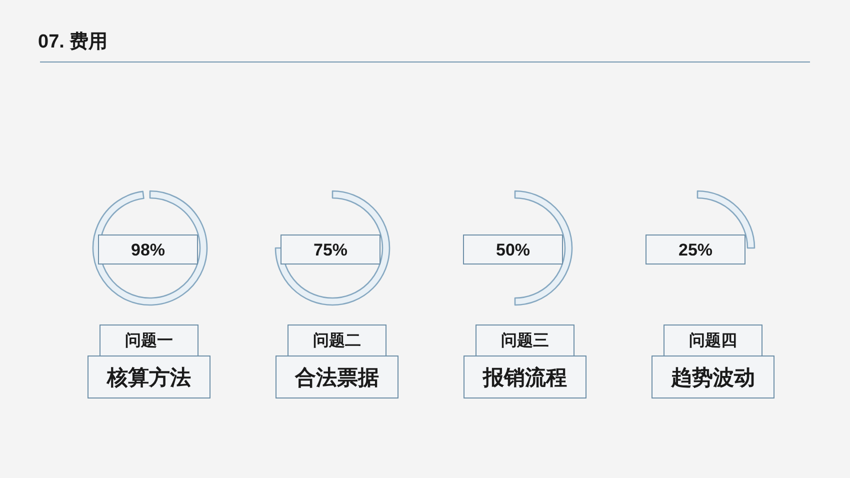  I want to click on title: 趋势波动, so click(713, 378).